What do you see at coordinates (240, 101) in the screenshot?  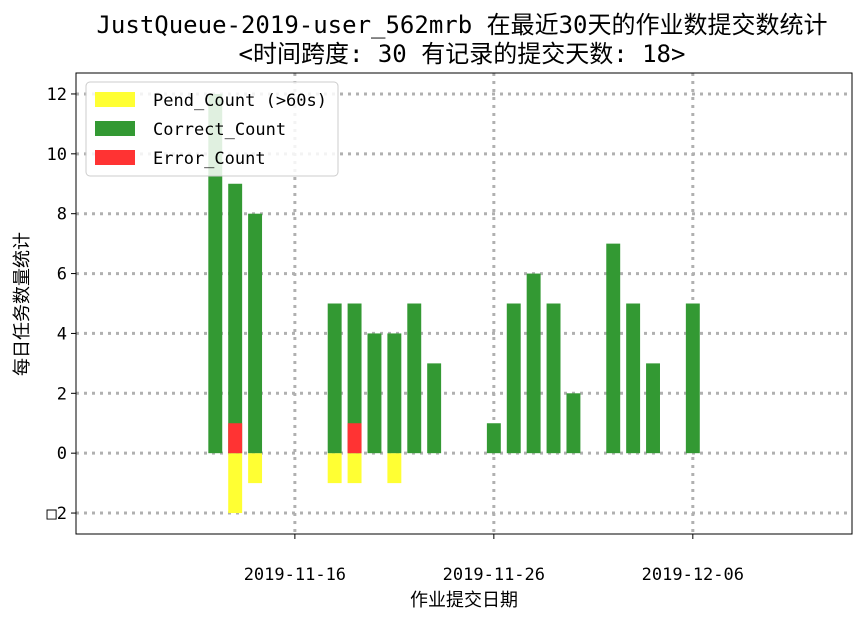 I see `legend-label-pend: Pend_Count (>60s)` at bounding box center [240, 101].